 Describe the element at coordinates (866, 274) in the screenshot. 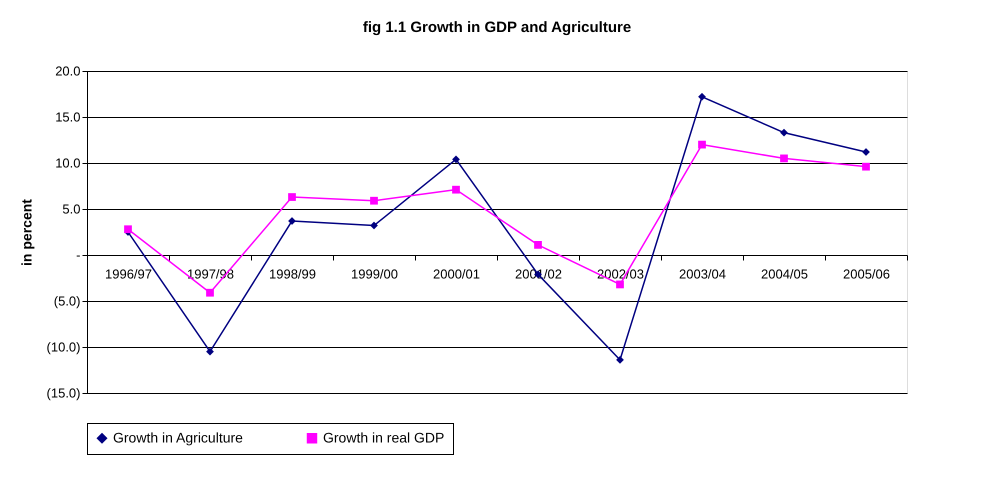

I see `x-tick-label: 2005/06` at that location.